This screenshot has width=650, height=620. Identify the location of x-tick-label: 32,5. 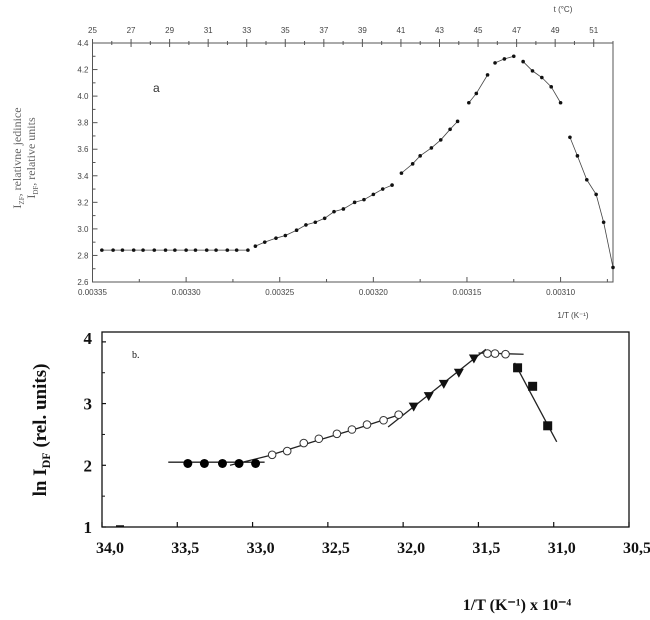
(336, 548).